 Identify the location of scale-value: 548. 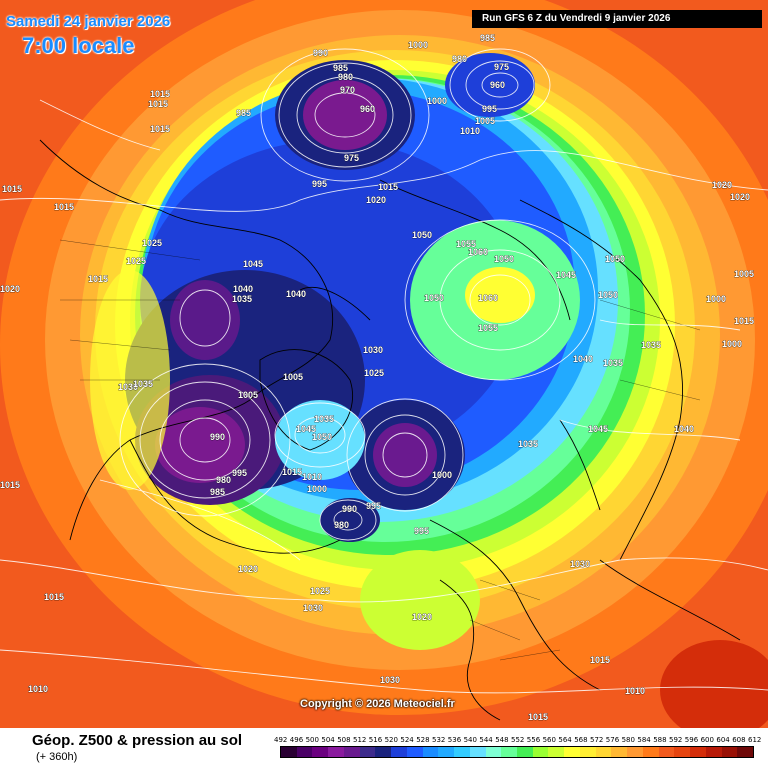
(502, 740).